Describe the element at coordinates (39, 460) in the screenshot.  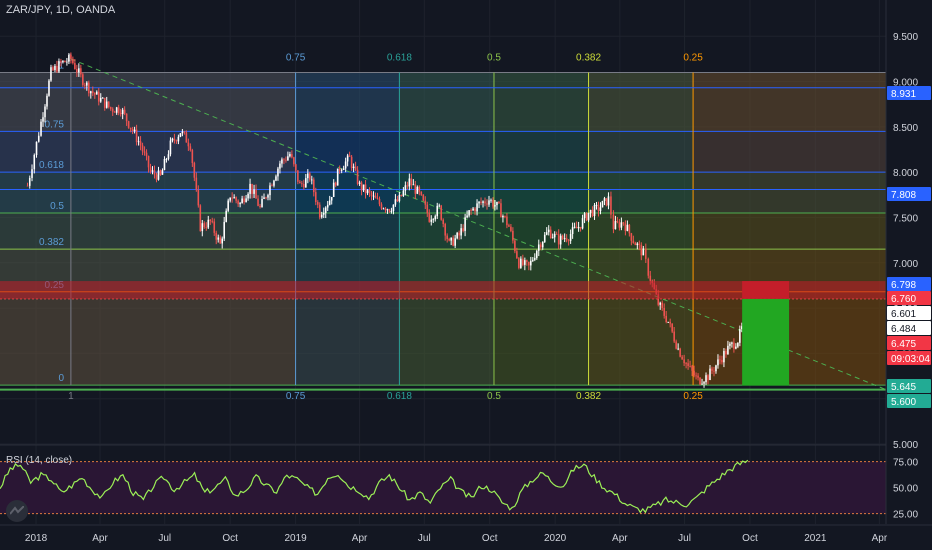
I see `rsi-title: RSI (14, close)` at that location.